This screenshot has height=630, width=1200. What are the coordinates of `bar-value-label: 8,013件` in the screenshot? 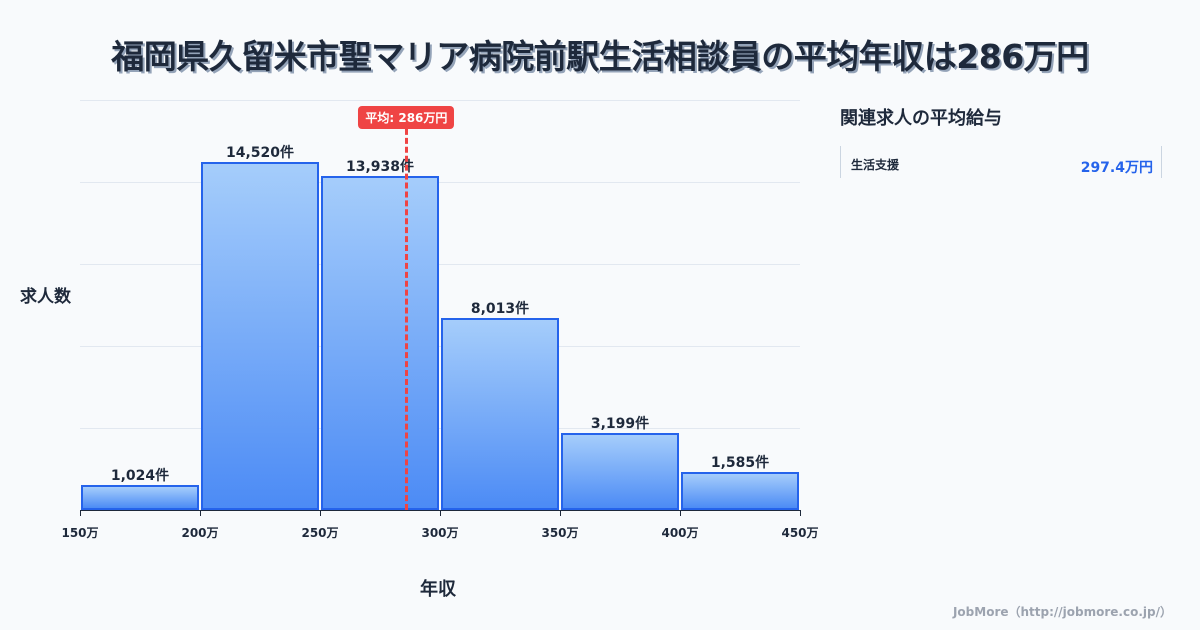 It's located at (500, 308).